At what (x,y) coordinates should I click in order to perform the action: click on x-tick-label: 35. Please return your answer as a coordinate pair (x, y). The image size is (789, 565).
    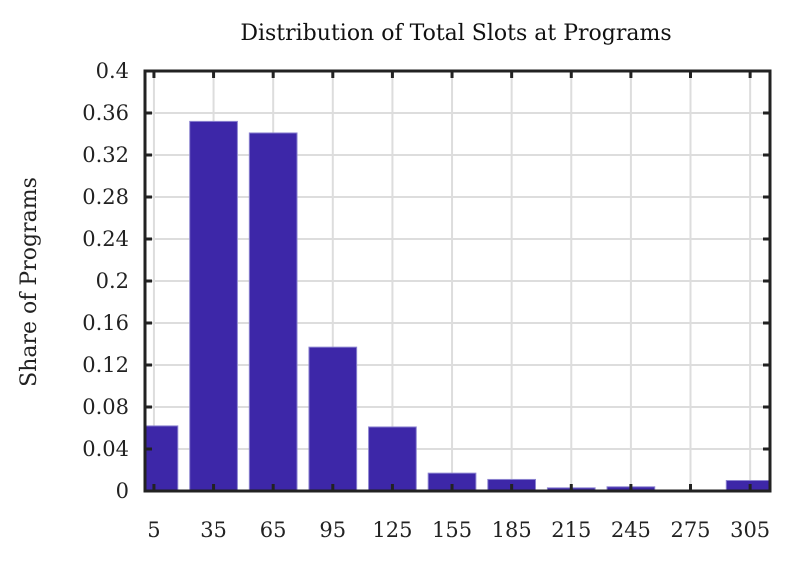
    Looking at the image, I should click on (213, 530).